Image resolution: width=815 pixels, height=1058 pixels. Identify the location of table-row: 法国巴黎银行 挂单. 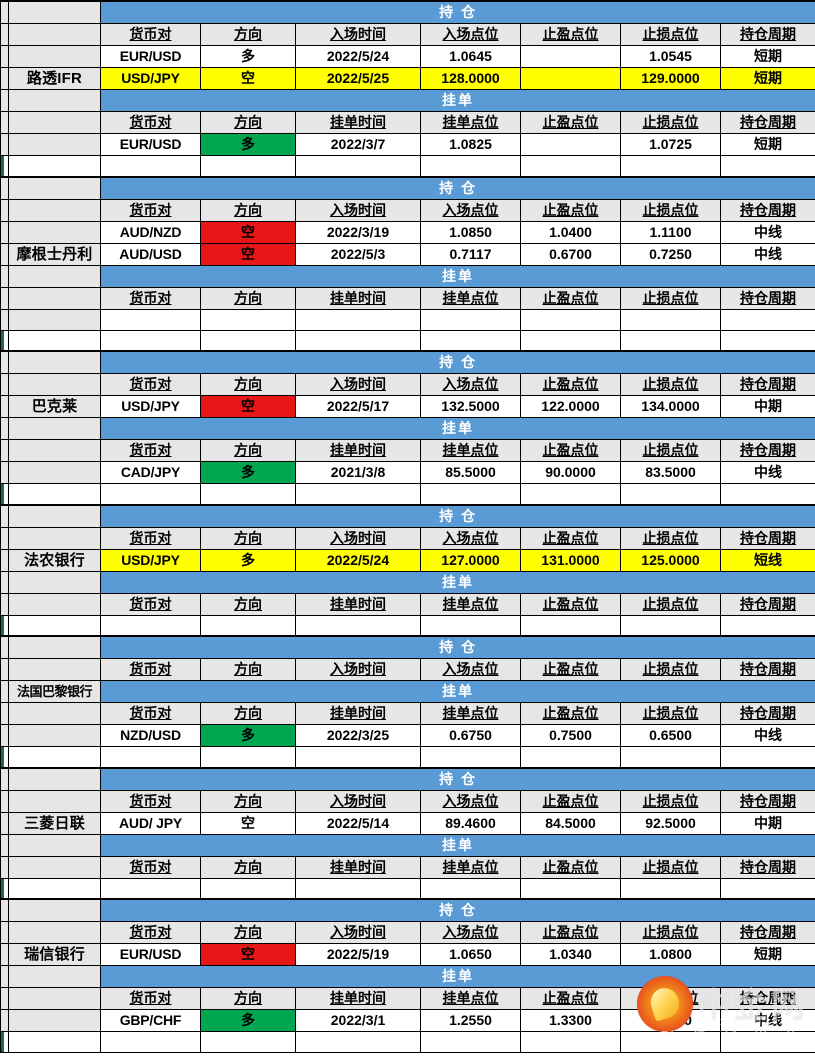
(407, 691).